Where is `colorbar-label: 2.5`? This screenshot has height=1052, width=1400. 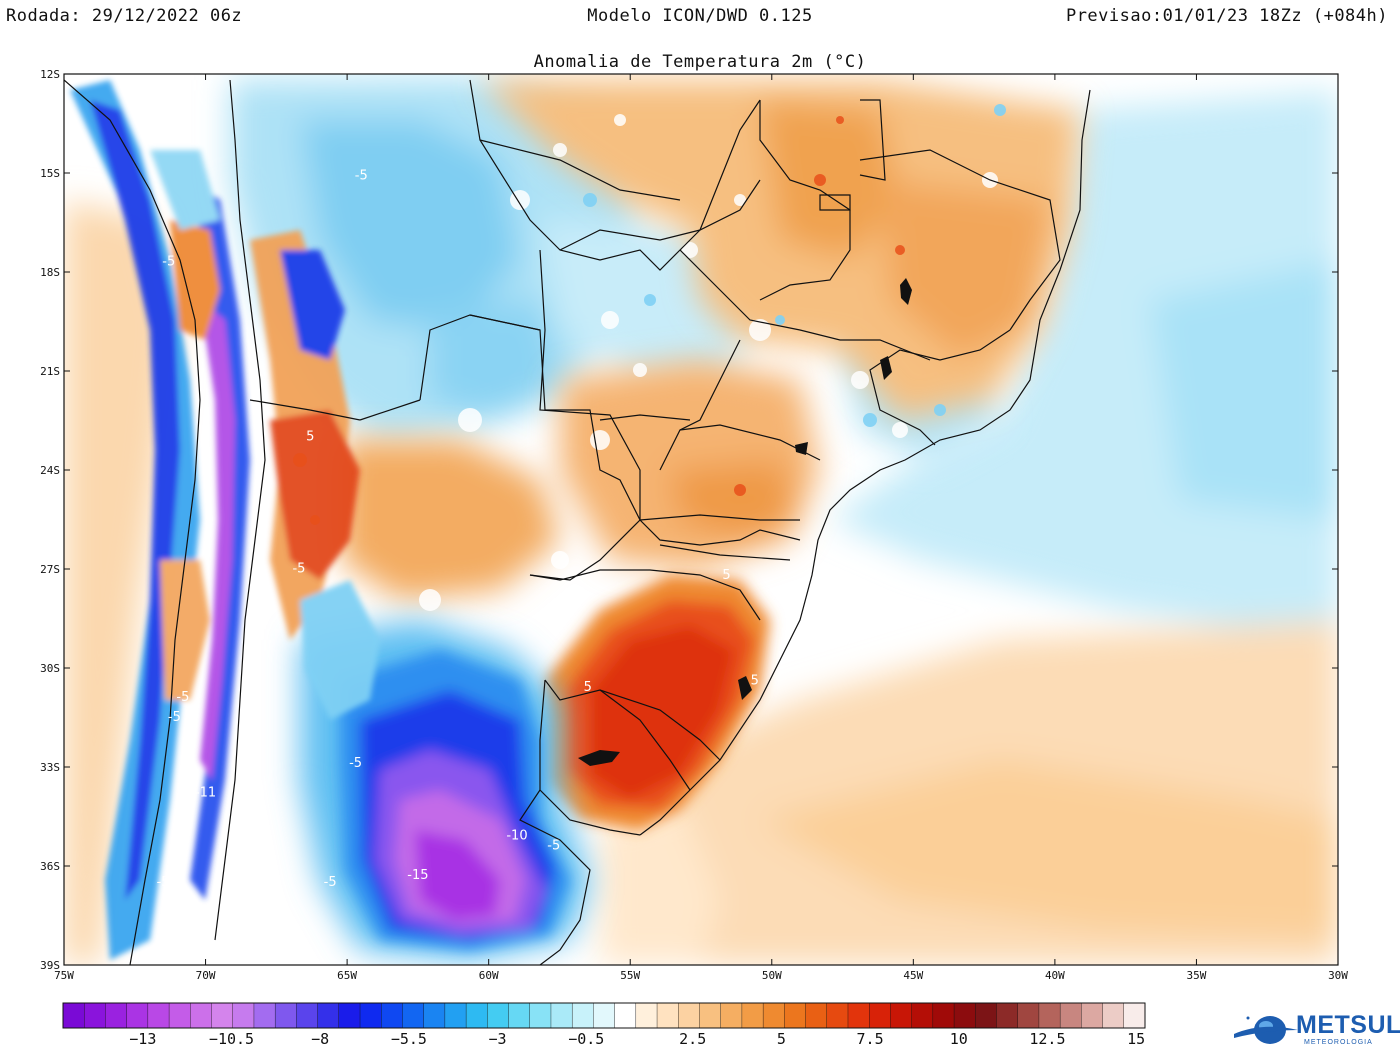 colorbar-label: 2.5 is located at coordinates (692, 1039).